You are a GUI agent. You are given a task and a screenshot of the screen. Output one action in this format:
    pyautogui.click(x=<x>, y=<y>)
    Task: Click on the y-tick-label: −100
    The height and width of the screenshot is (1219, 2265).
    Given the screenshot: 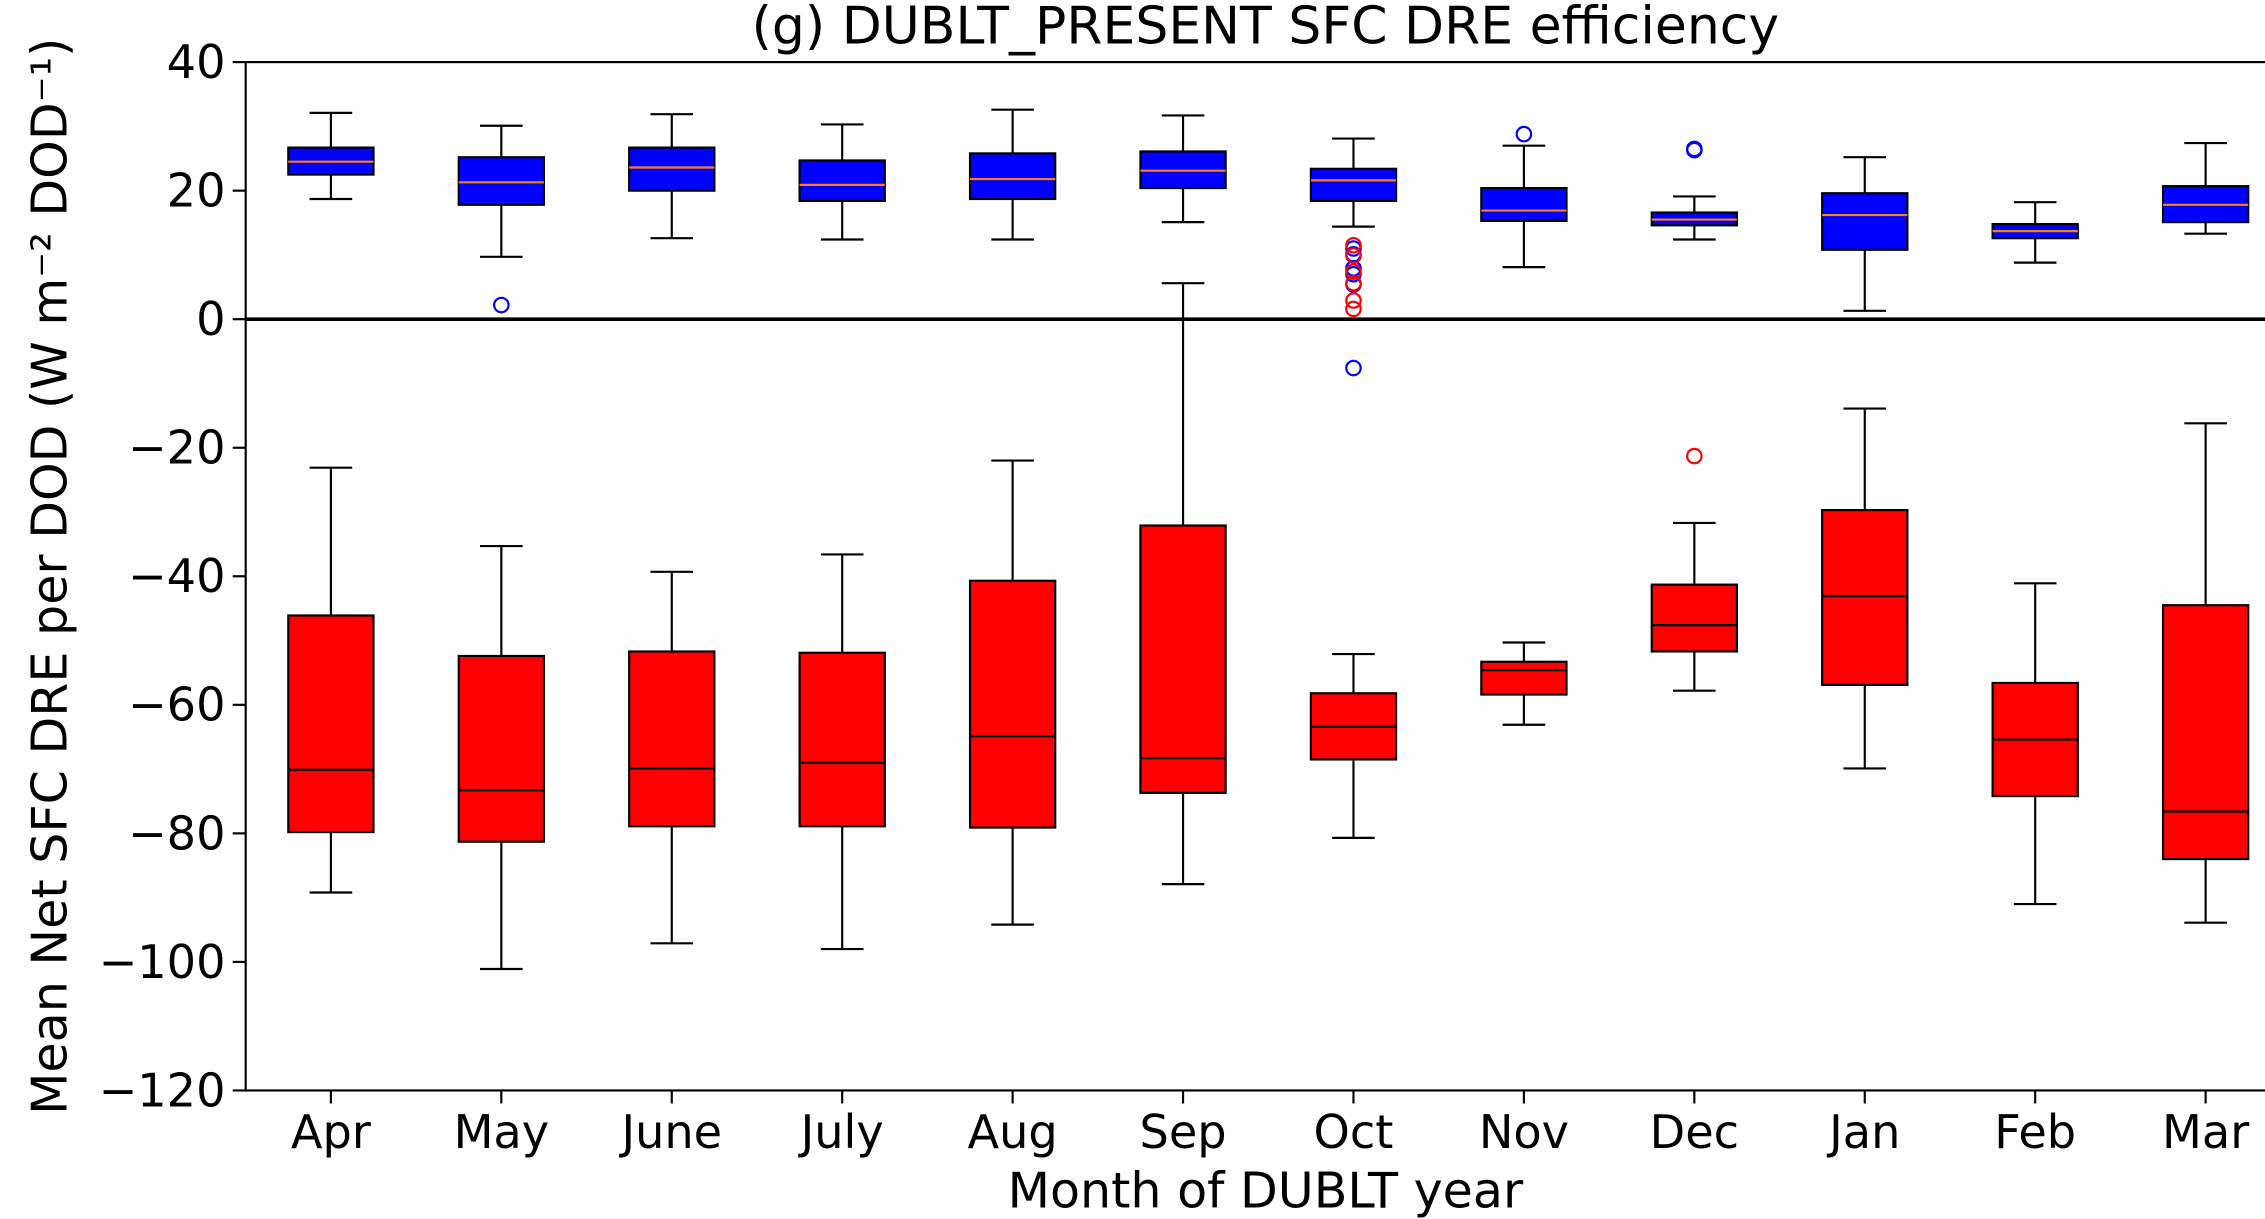 What is the action you would take?
    pyautogui.click(x=162, y=962)
    